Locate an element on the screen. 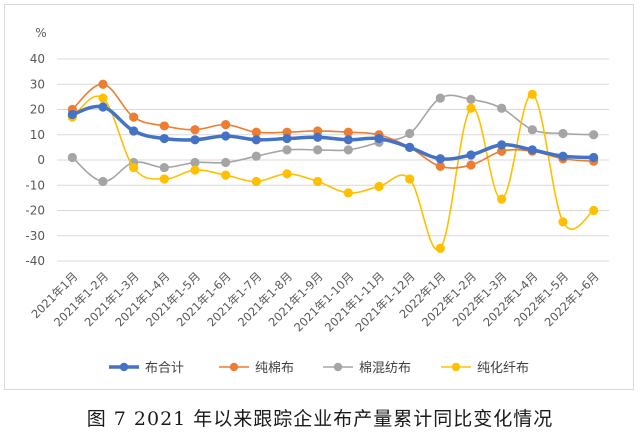 This screenshot has width=640, height=448. legend-label: 布合计 is located at coordinates (164, 368).